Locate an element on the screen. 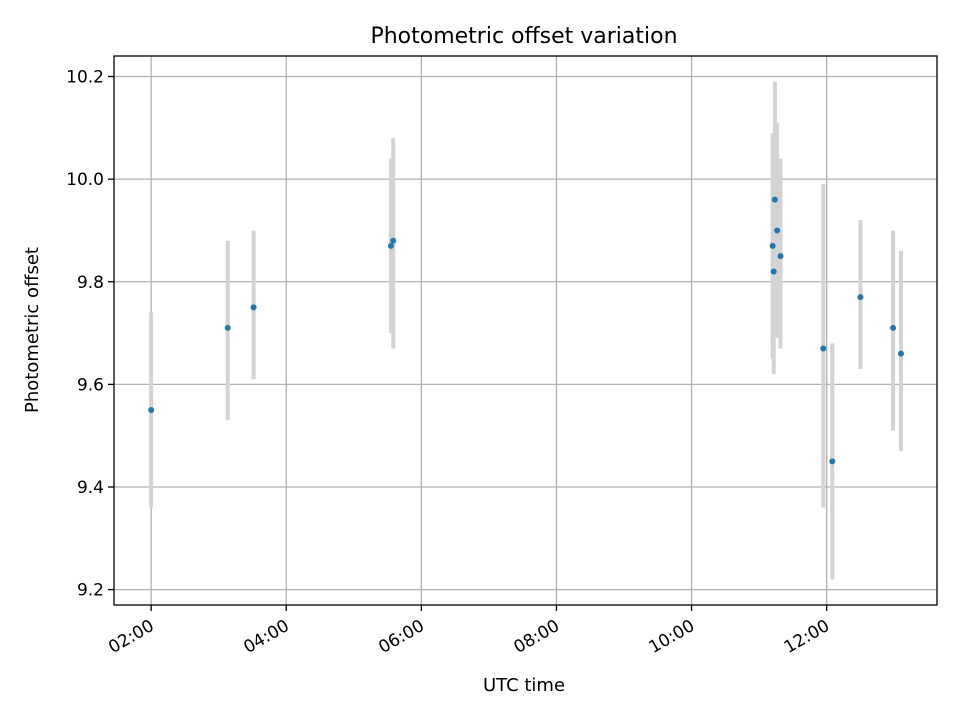 The width and height of the screenshot is (960, 720). x-tick-label: 10:00 is located at coordinates (672, 637).